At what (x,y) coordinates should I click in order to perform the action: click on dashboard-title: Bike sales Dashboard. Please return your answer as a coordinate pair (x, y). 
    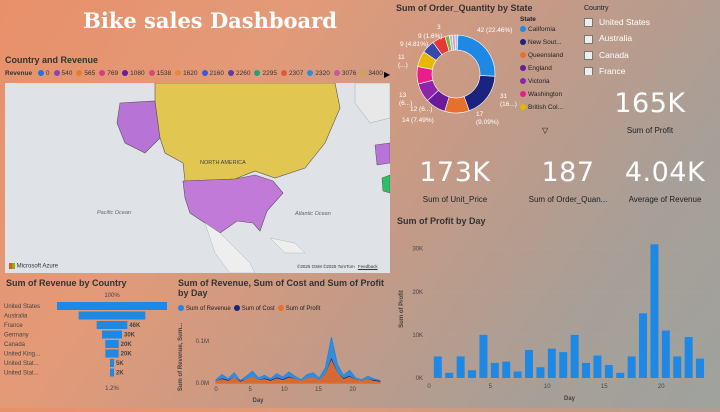
    Looking at the image, I should click on (210, 20).